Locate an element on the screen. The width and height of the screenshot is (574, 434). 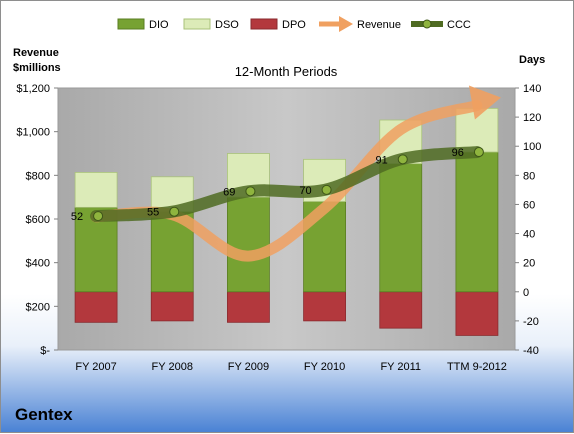
category-label: FY 2008 is located at coordinates (172, 367).